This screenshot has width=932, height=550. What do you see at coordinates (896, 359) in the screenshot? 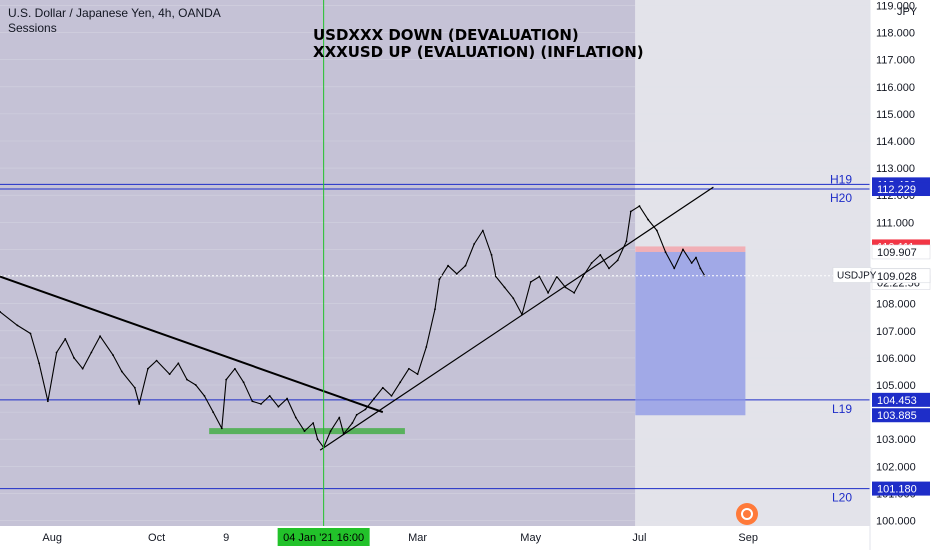
I see `y-tick-label: 106.000` at bounding box center [896, 359].